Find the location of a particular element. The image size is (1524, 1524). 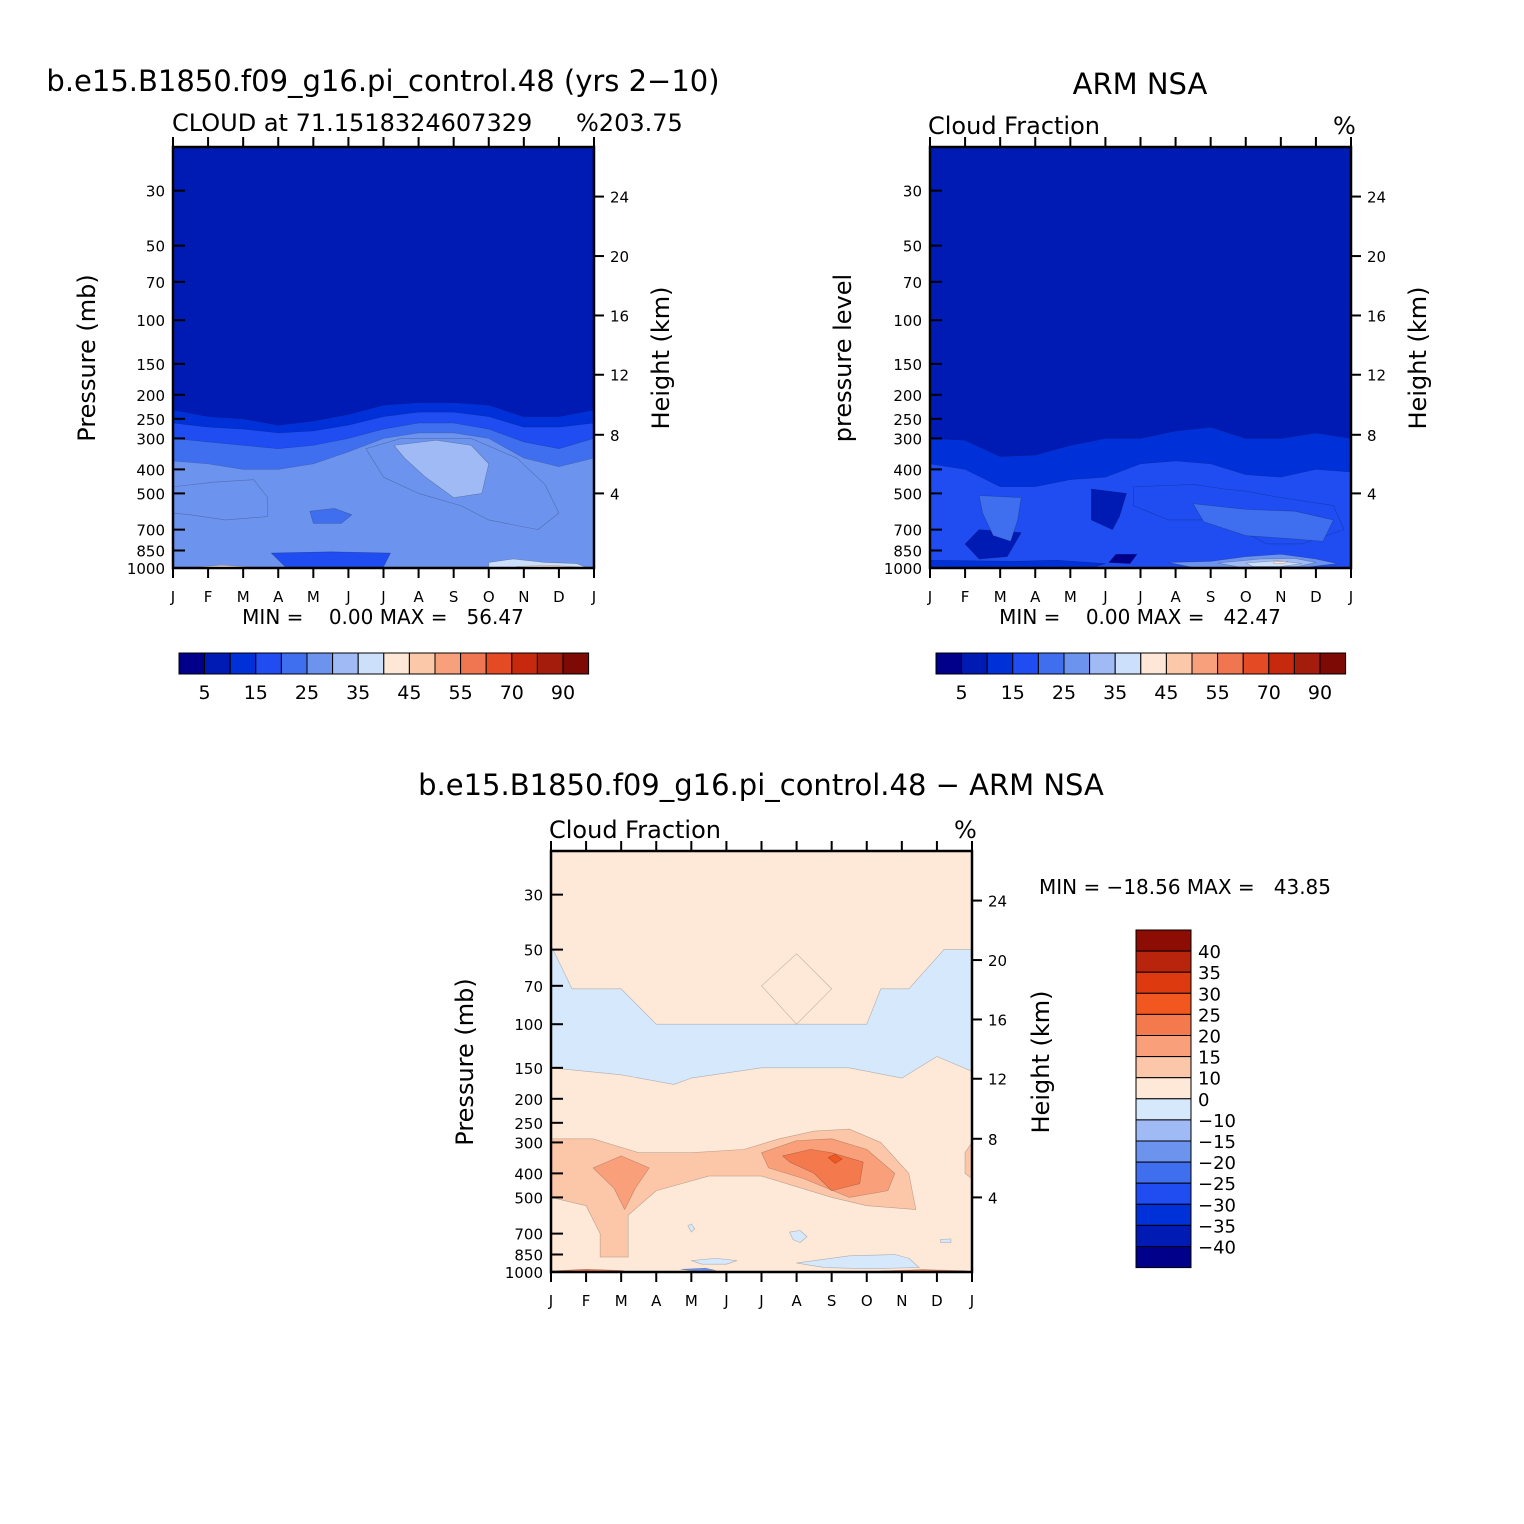

pressure-tick-label: 100 is located at coordinates (150, 321).